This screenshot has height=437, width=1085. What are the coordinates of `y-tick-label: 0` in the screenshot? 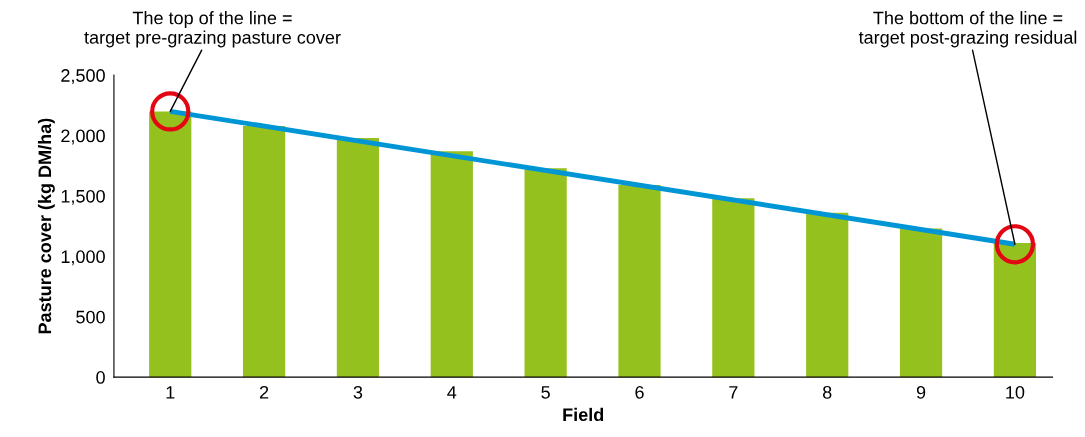 It's located at (100, 377).